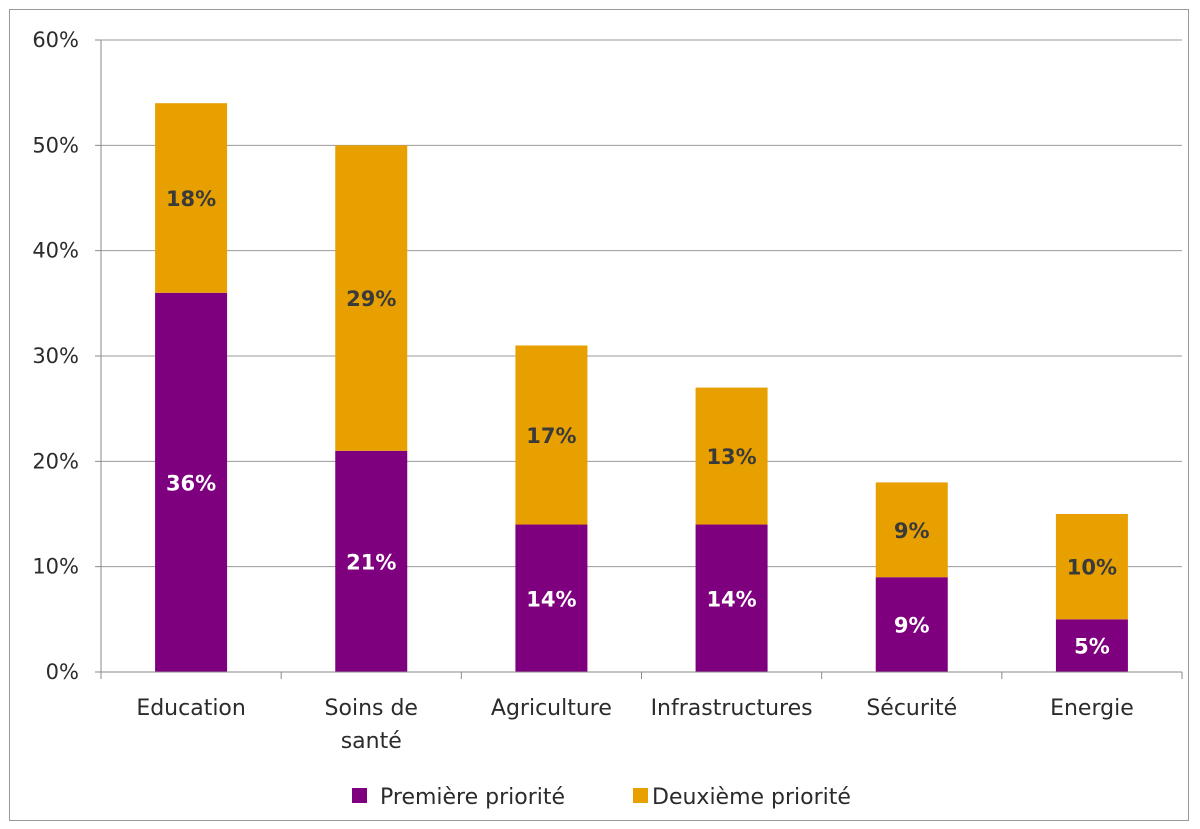 This screenshot has width=1200, height=829. What do you see at coordinates (911, 708) in the screenshot?
I see `x-category-label: Sécurité` at bounding box center [911, 708].